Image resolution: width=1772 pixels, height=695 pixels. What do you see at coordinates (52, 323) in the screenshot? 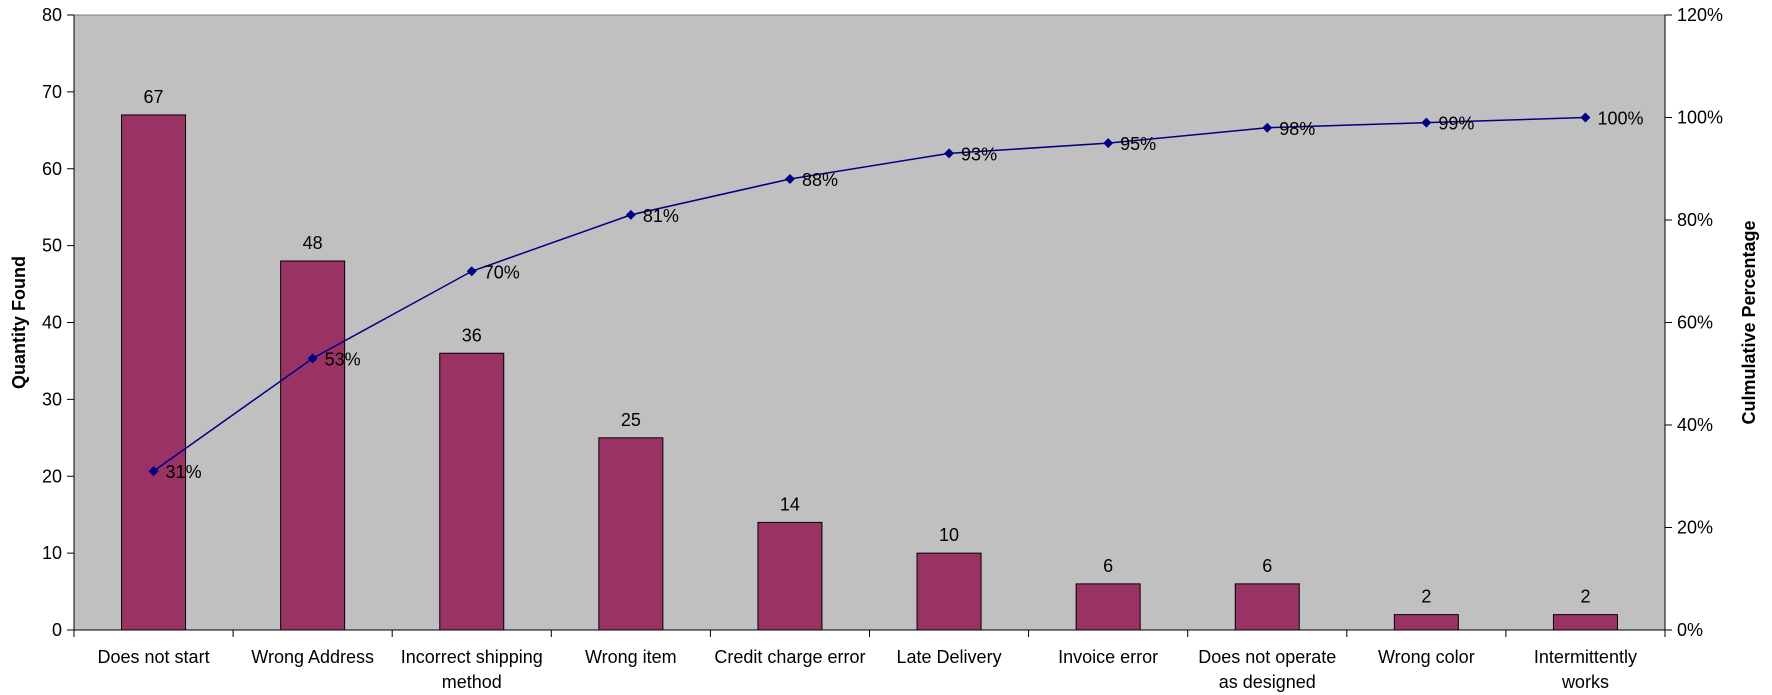
I see `y-axis-left-tick-label: 40` at bounding box center [52, 323].